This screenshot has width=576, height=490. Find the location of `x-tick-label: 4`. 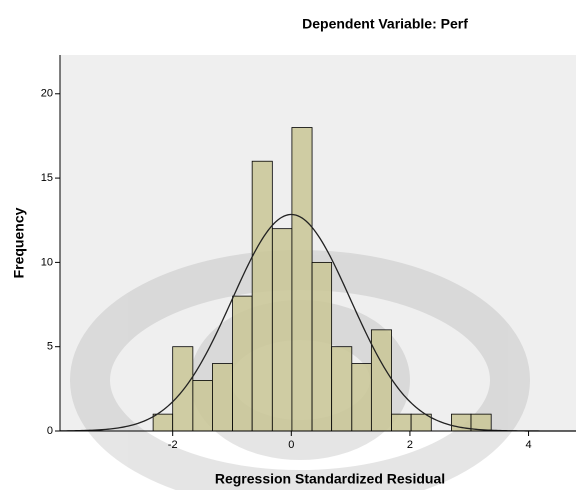

x-tick-label: 4 is located at coordinates (528, 445).